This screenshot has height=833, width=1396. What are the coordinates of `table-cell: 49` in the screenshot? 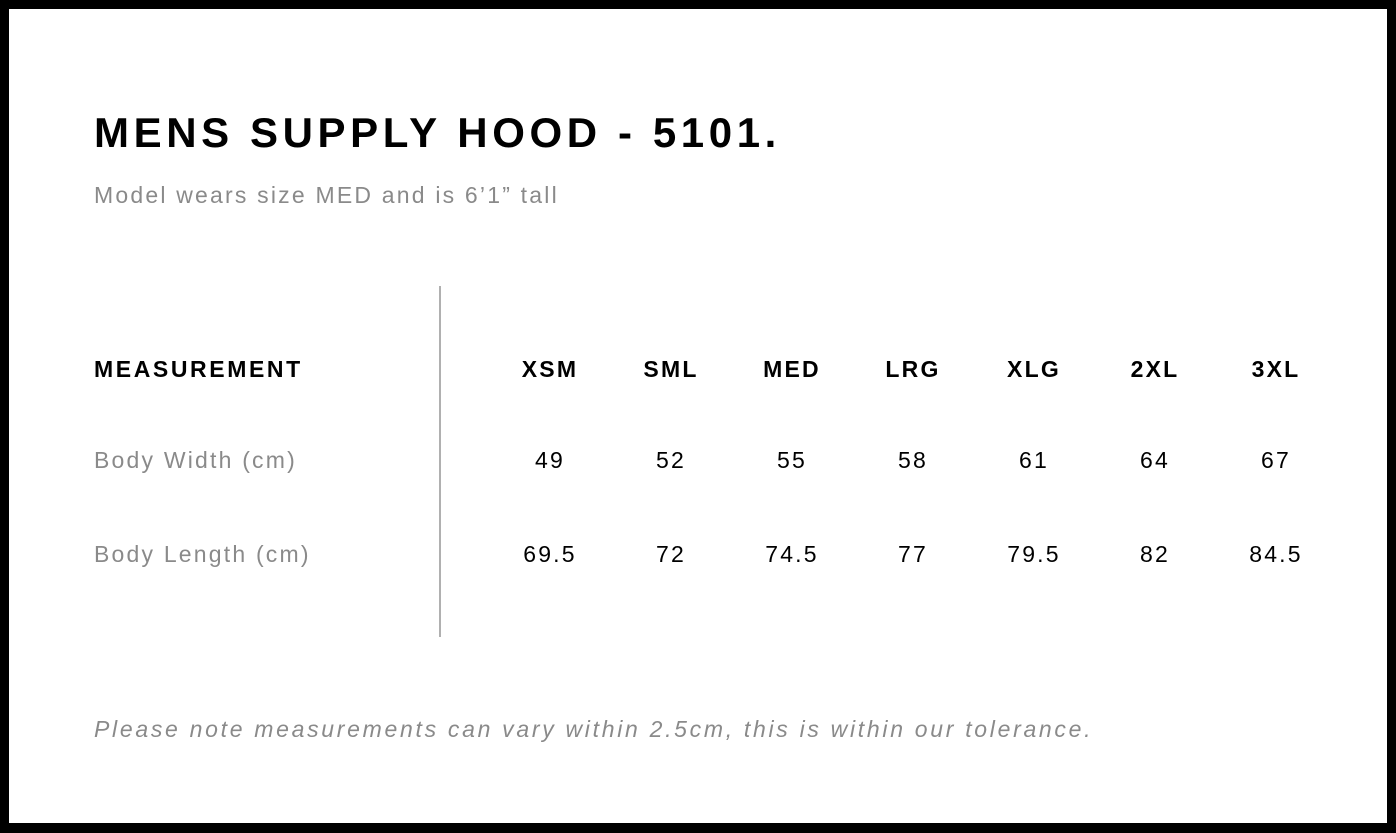 It's located at (550, 460).